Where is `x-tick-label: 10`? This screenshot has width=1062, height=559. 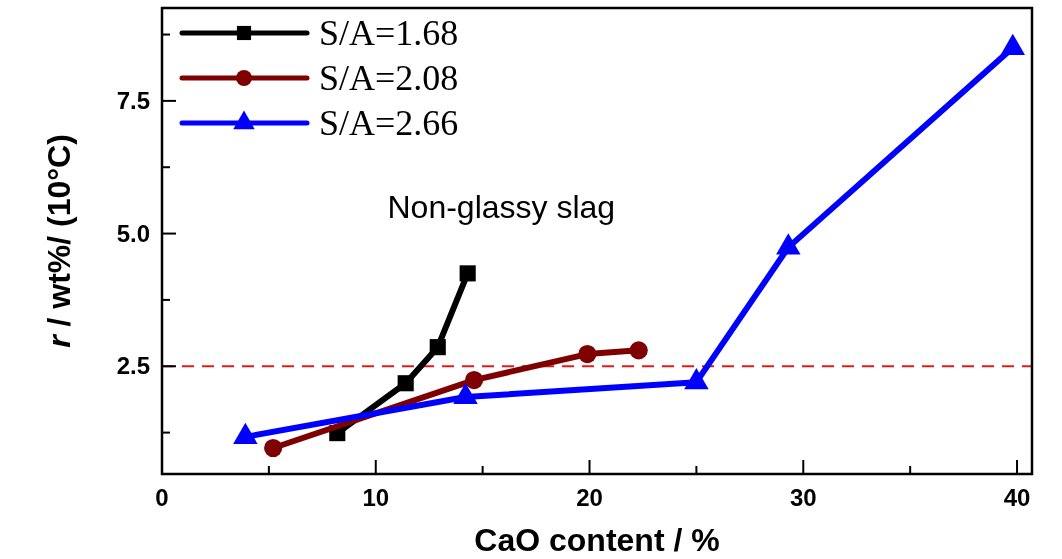
x-tick-label: 10 is located at coordinates (376, 497).